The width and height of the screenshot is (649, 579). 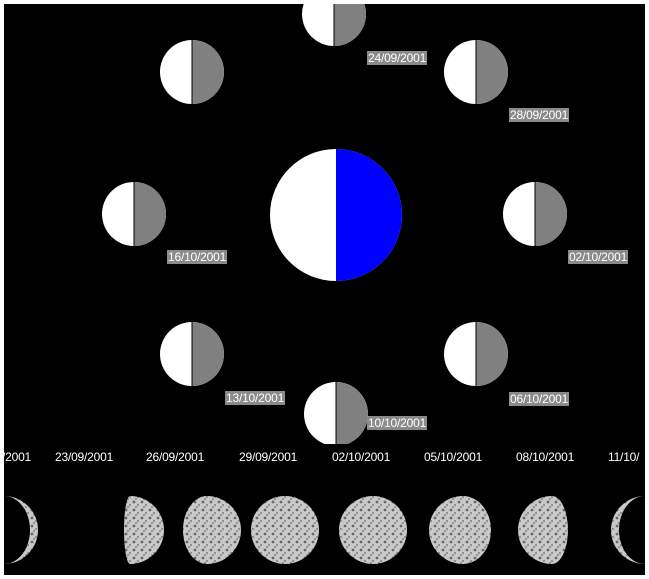 I want to click on orbit-moon-bottom-right, so click(x=476, y=354).